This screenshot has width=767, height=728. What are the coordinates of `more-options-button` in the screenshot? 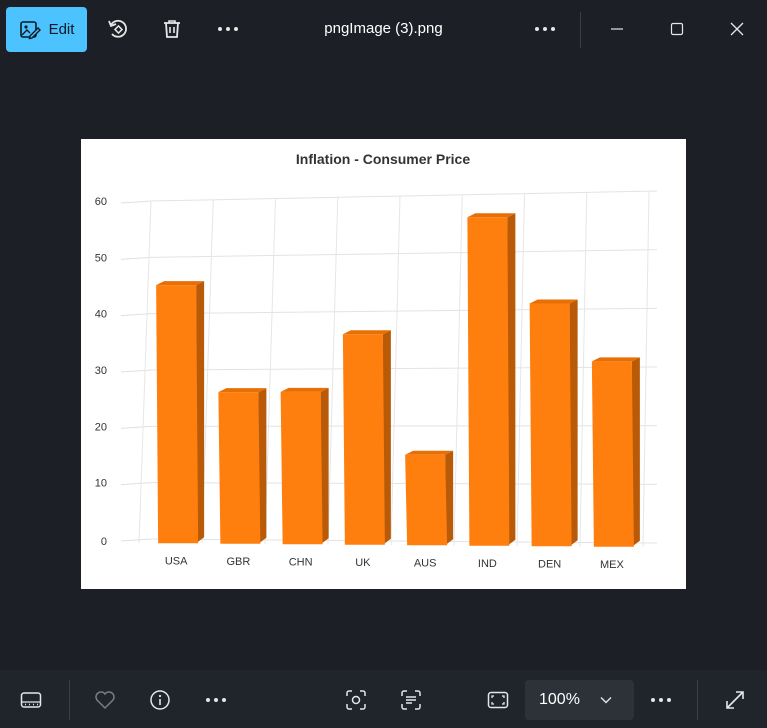 It's located at (228, 29).